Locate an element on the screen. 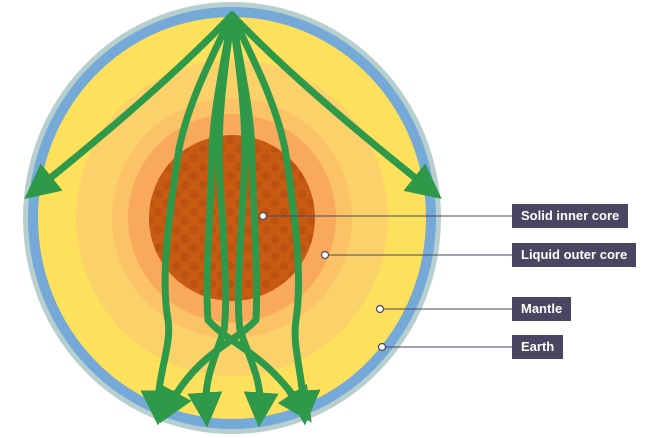 The width and height of the screenshot is (652, 438). leader-dots is located at coordinates (322, 281).